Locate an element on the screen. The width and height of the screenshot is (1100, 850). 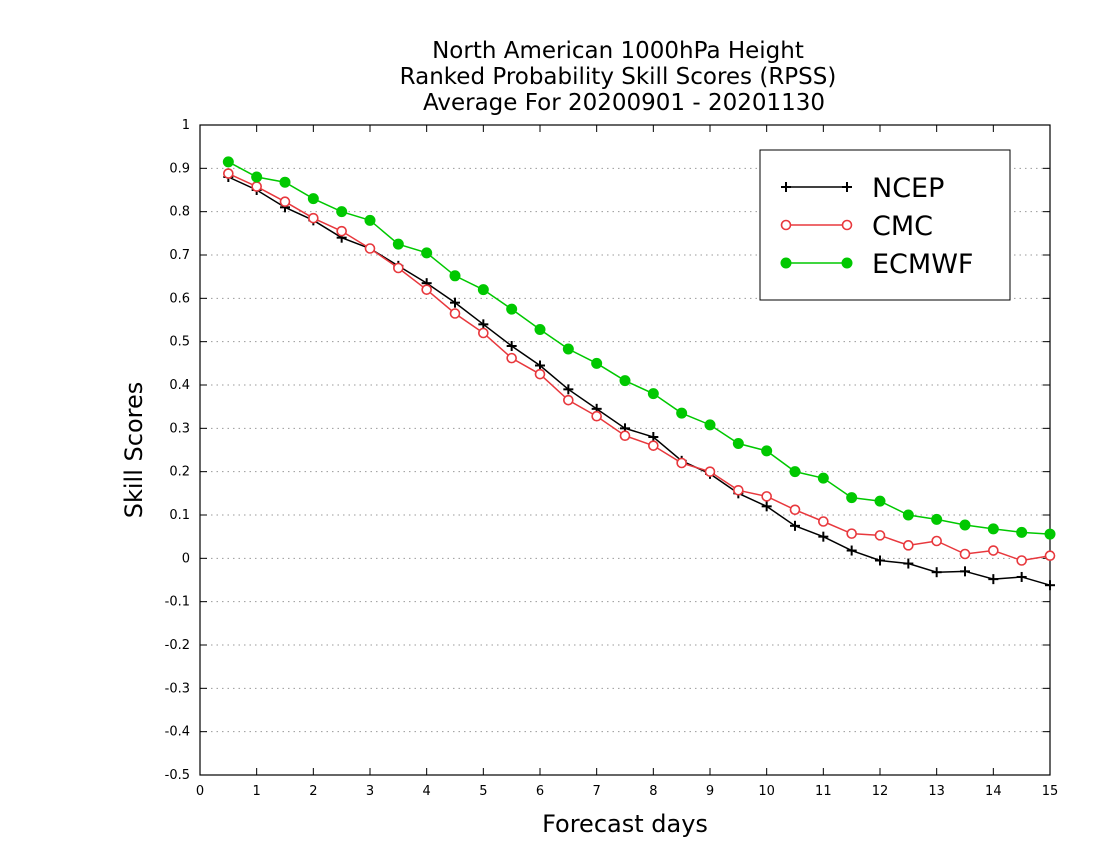
x-tick-label: 6 is located at coordinates (540, 791).